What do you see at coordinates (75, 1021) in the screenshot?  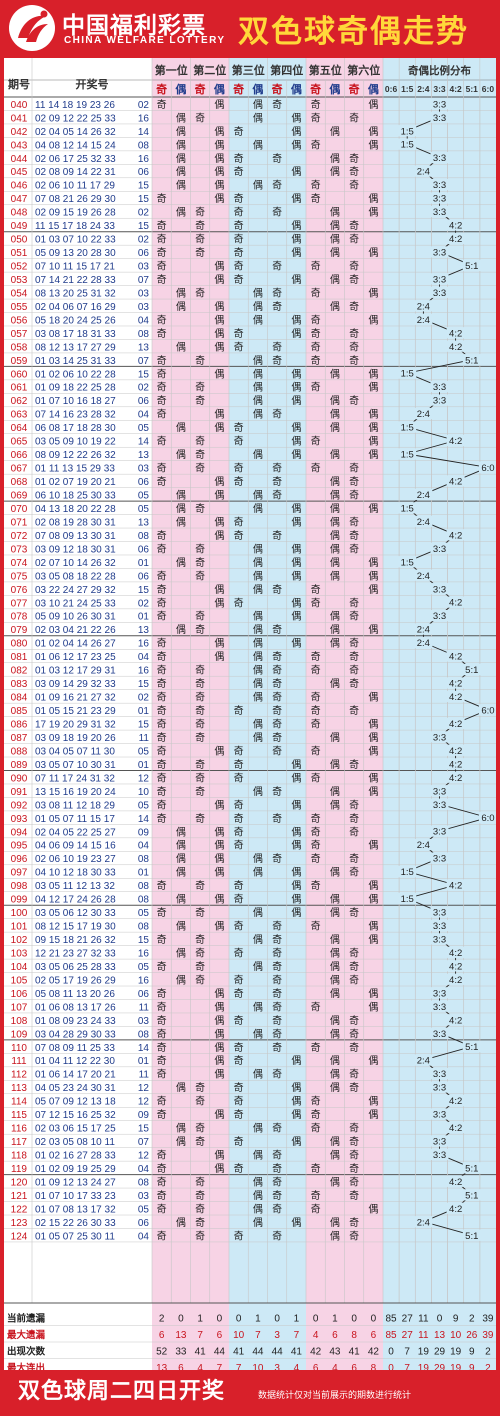 I see `red-balls-cell: 01 08 09 23 24 33` at bounding box center [75, 1021].